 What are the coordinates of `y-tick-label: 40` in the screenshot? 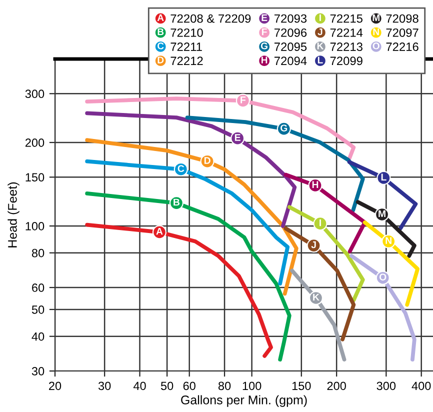 It's located at (38, 336).